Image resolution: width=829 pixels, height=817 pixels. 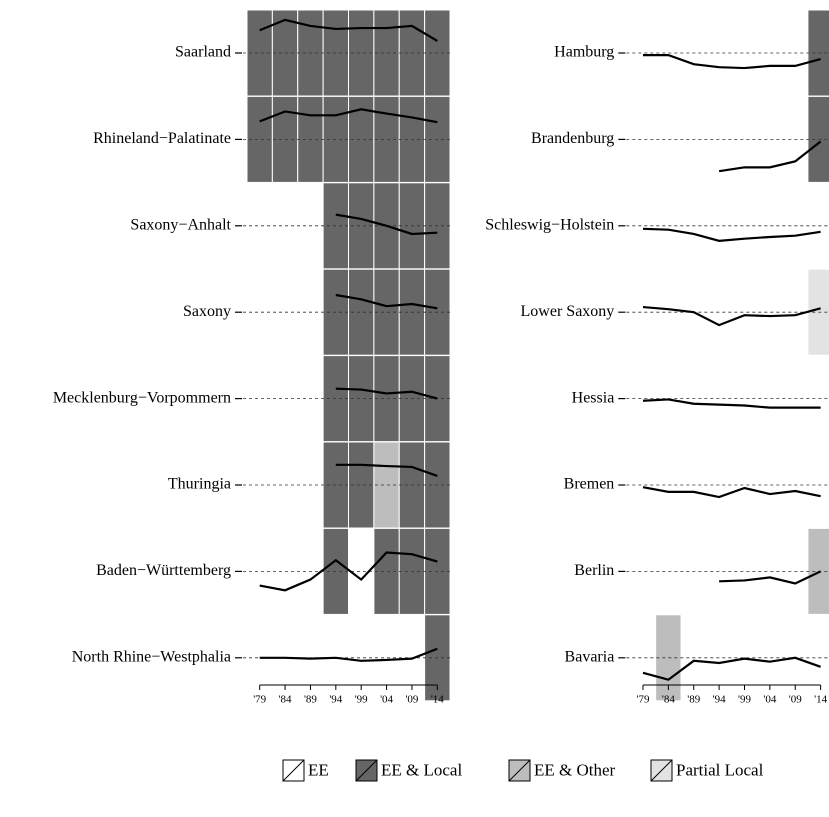 I want to click on y-tick-label: Brandenburg, so click(x=572, y=138).